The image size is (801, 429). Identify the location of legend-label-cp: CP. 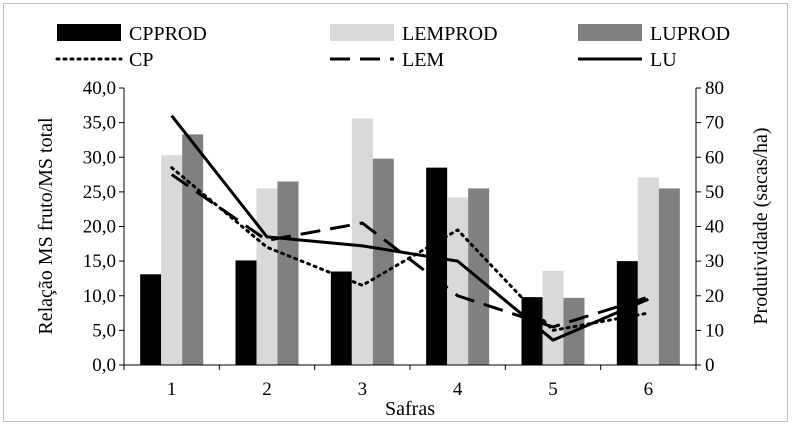
(141, 60).